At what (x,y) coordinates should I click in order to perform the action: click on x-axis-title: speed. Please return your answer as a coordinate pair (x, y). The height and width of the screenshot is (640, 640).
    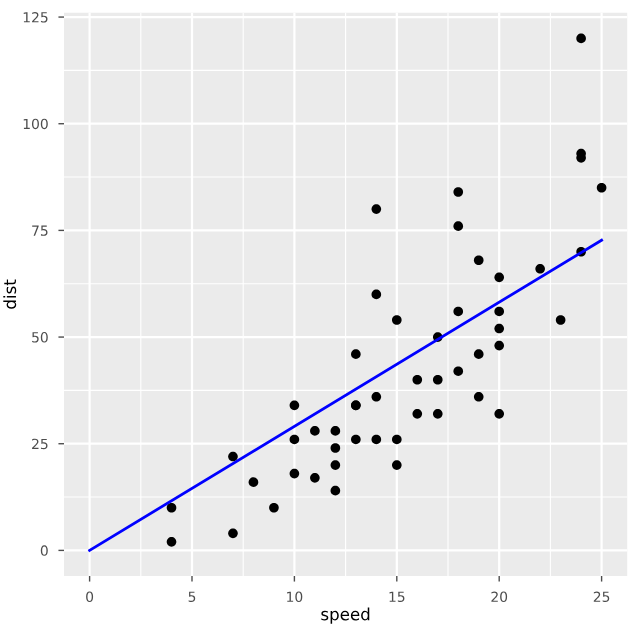
    Looking at the image, I should click on (345, 615).